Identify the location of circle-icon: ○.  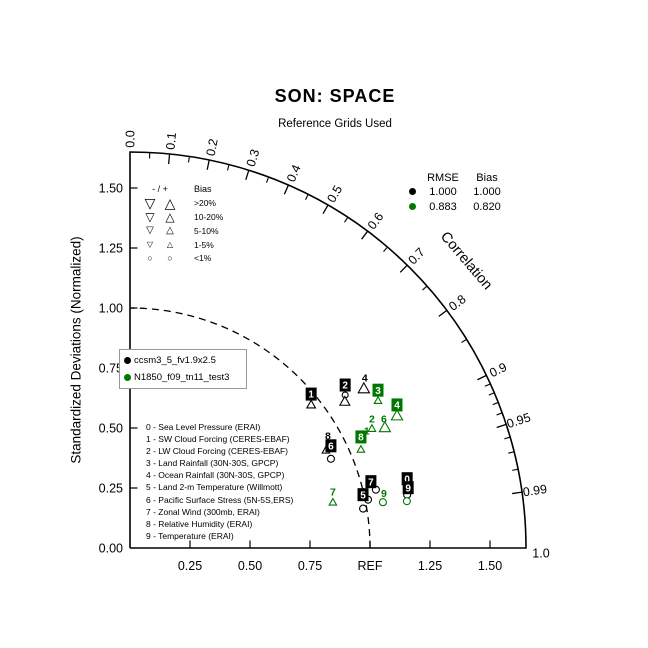
(150, 258).